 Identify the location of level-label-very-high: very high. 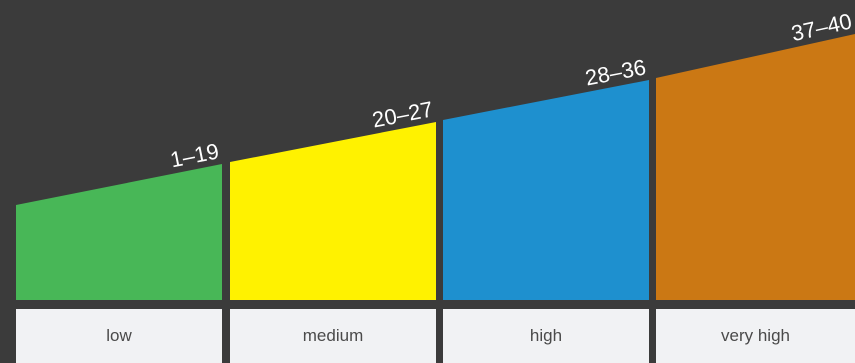
(755, 335).